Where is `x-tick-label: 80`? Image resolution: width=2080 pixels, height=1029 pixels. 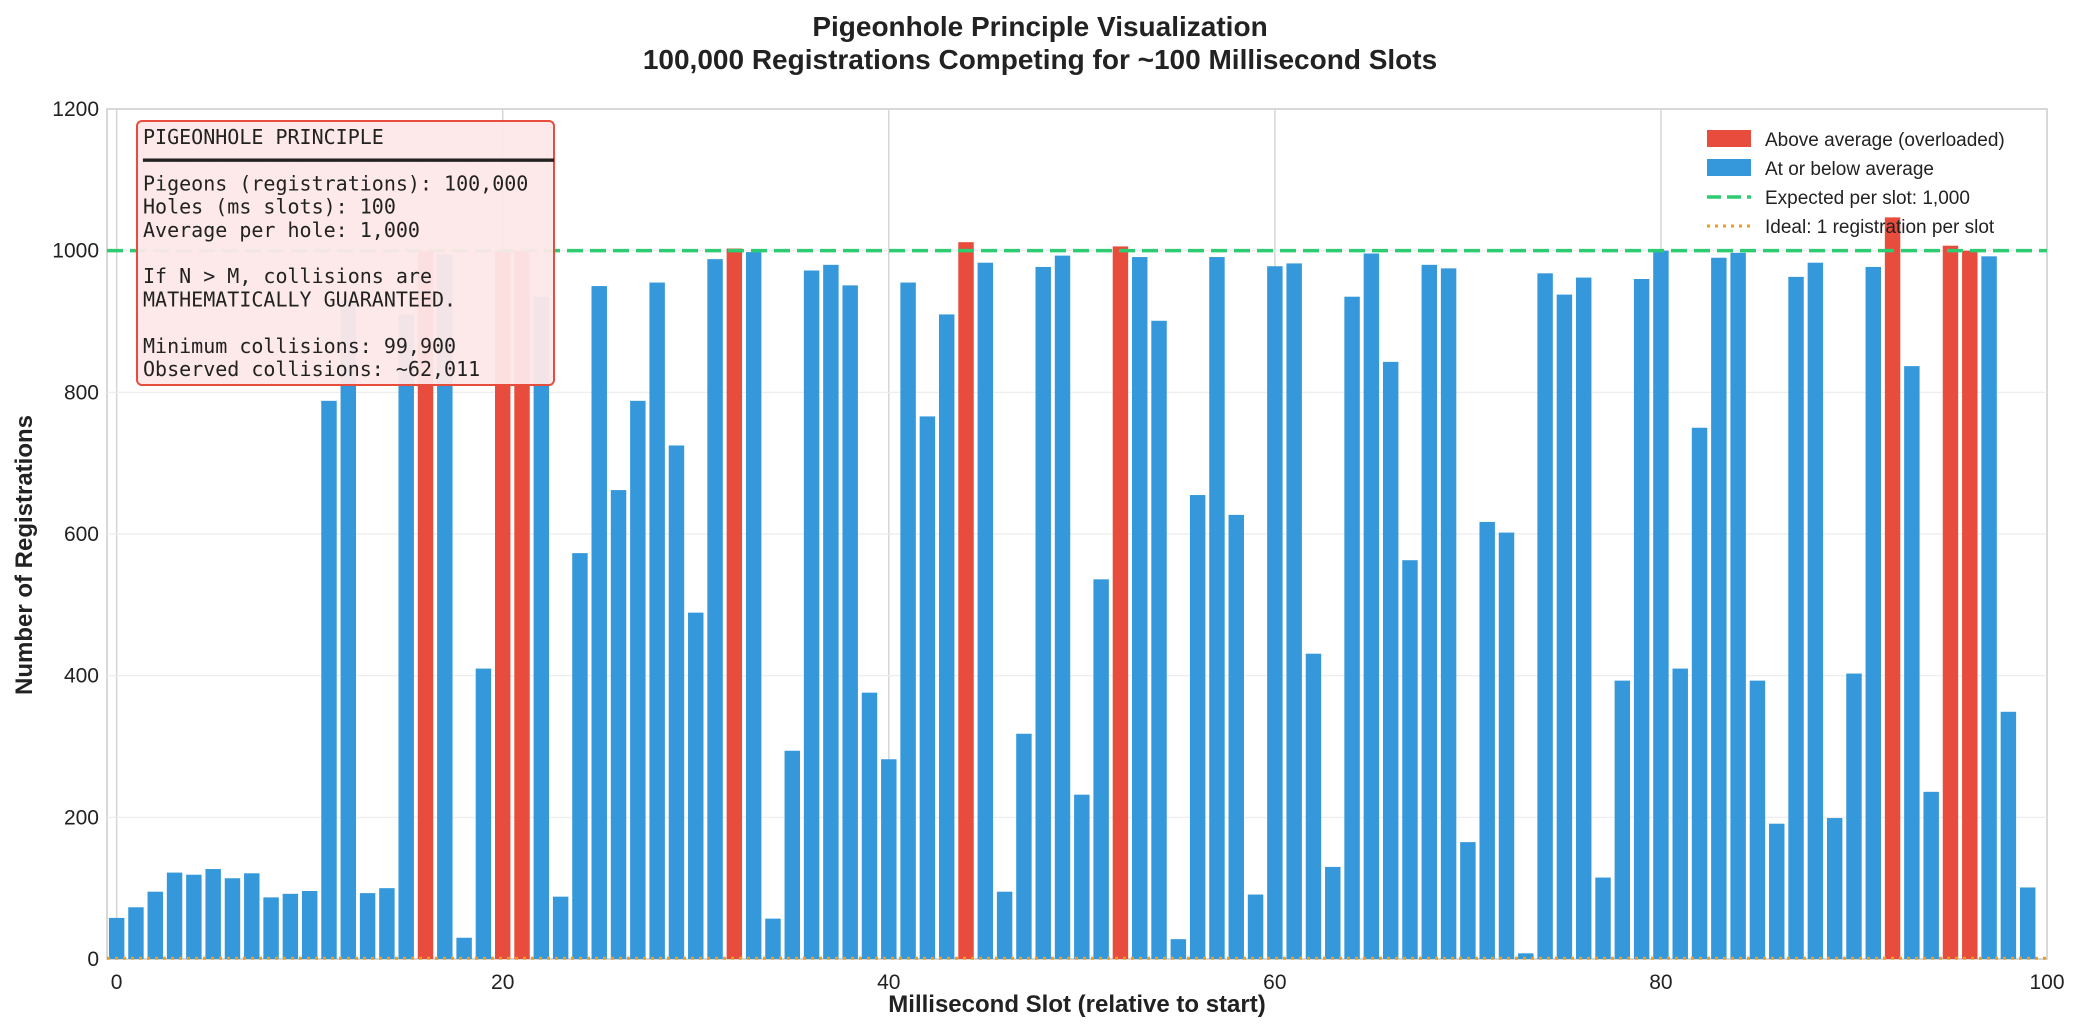 x-tick-label: 80 is located at coordinates (1660, 982).